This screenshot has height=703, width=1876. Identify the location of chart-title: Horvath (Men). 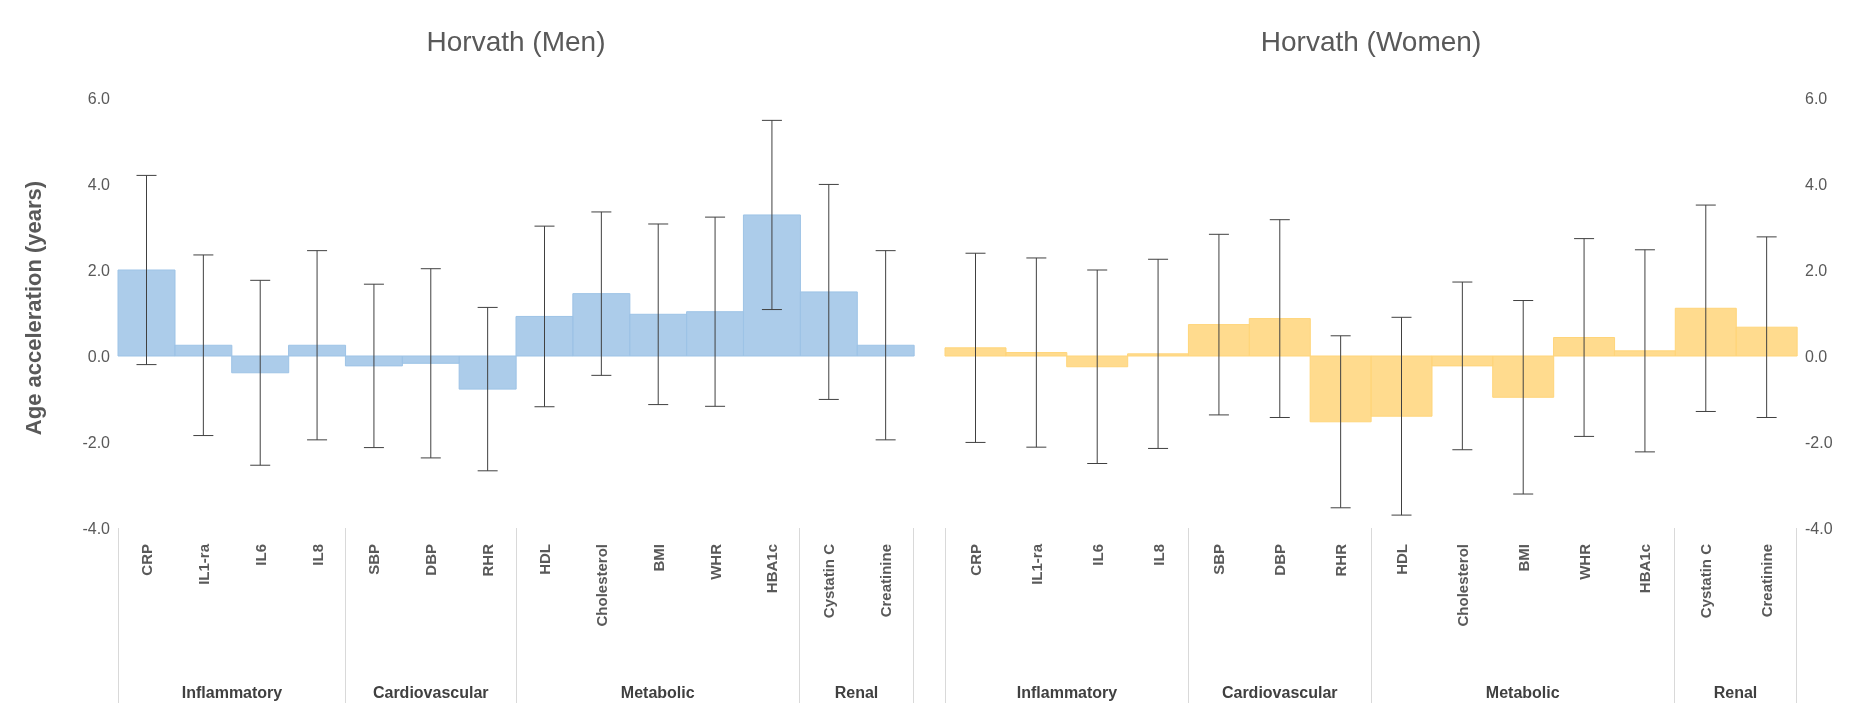
(516, 42).